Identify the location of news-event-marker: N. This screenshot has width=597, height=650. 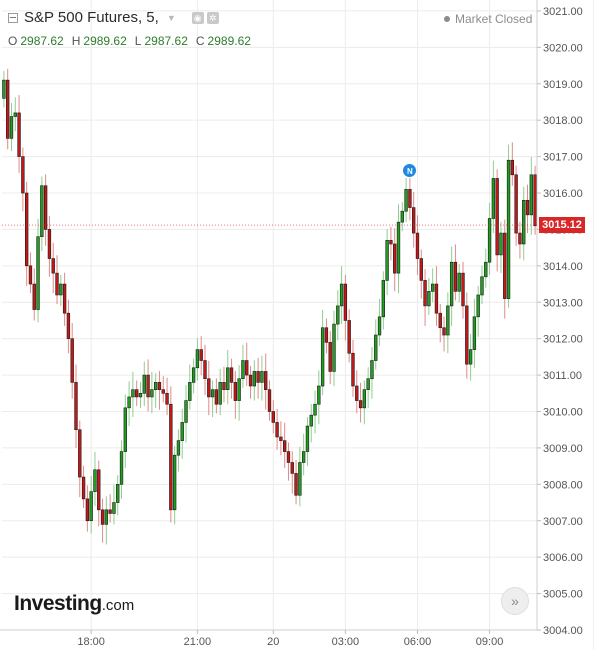
(410, 171).